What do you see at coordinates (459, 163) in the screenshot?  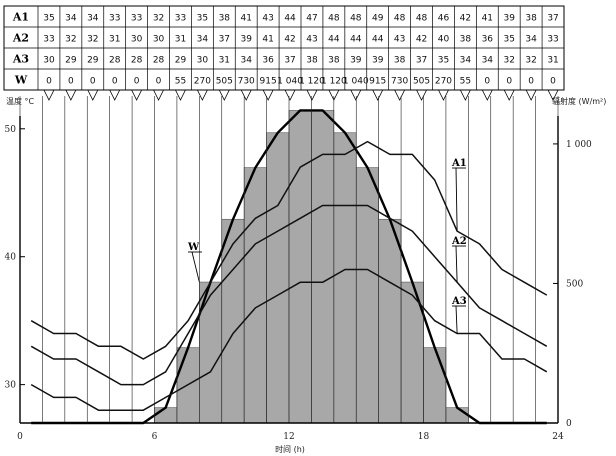 I see `series-label-a1: A1` at bounding box center [459, 163].